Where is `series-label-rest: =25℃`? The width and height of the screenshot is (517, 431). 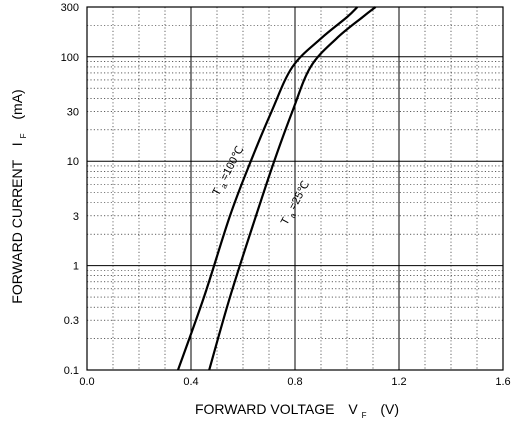 series-label-rest: =25℃ is located at coordinates (299, 195).